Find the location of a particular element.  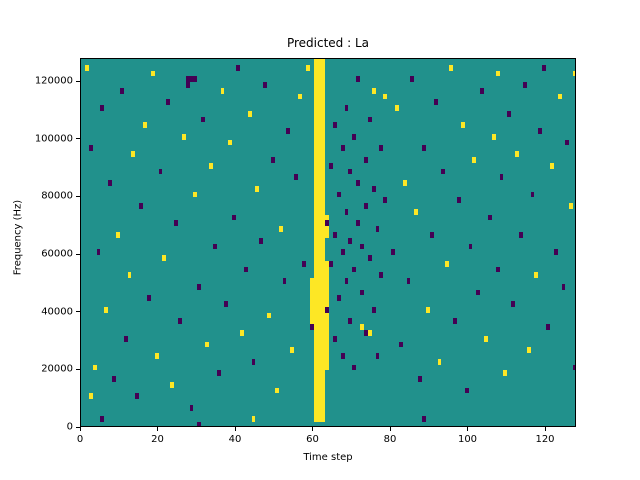

y-tick-label: 80000 is located at coordinates (57, 196).